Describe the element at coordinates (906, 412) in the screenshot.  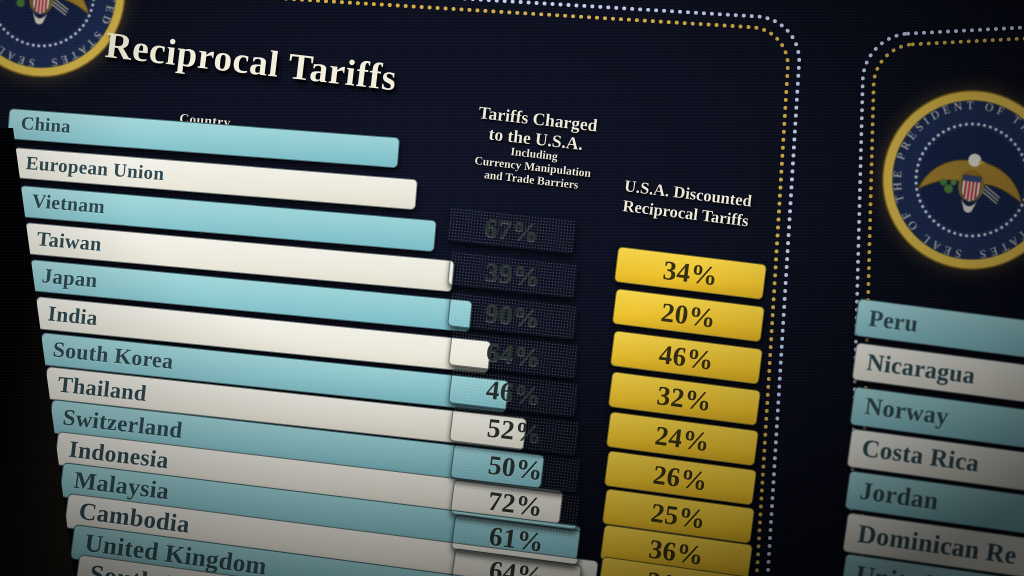
I see `right-country-row-label: Norway` at that location.